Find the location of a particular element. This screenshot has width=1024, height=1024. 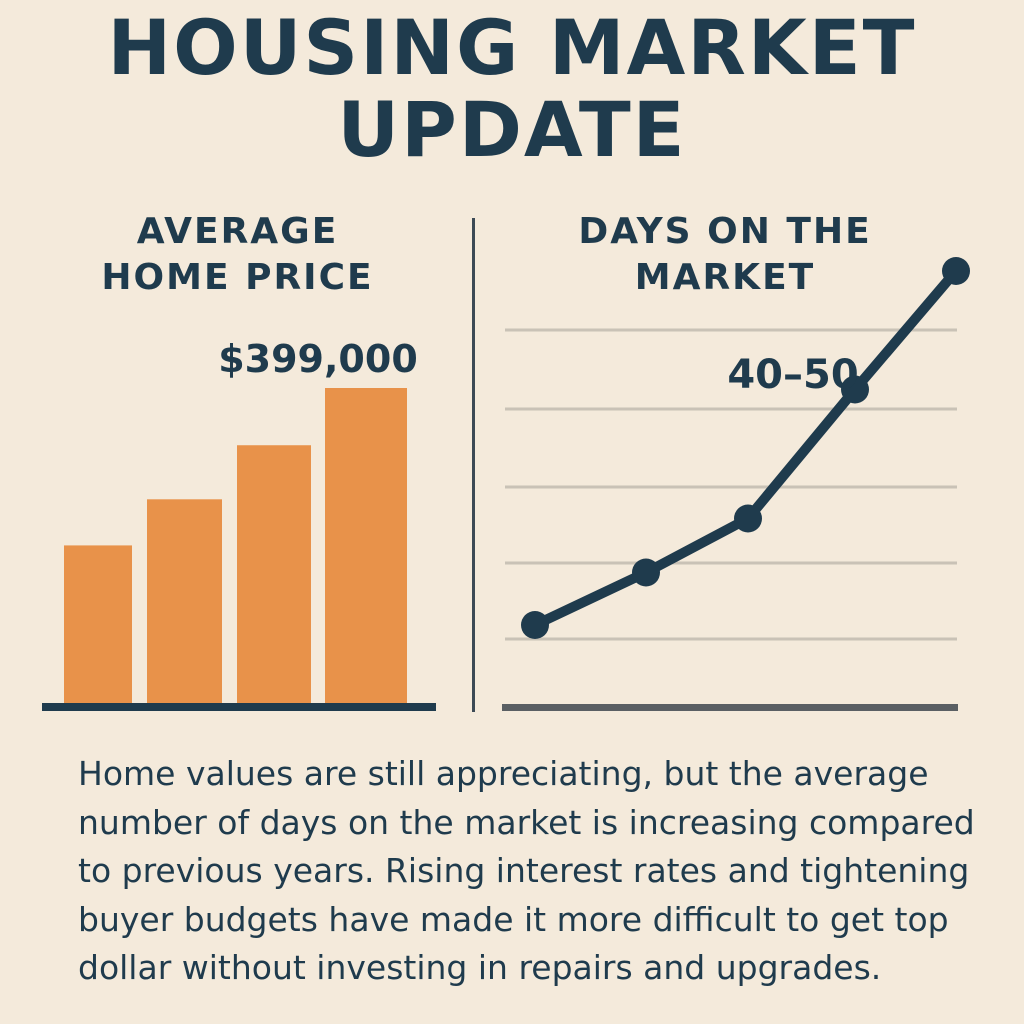

line-chart-title-line-2: MARKET is located at coordinates (725, 277).